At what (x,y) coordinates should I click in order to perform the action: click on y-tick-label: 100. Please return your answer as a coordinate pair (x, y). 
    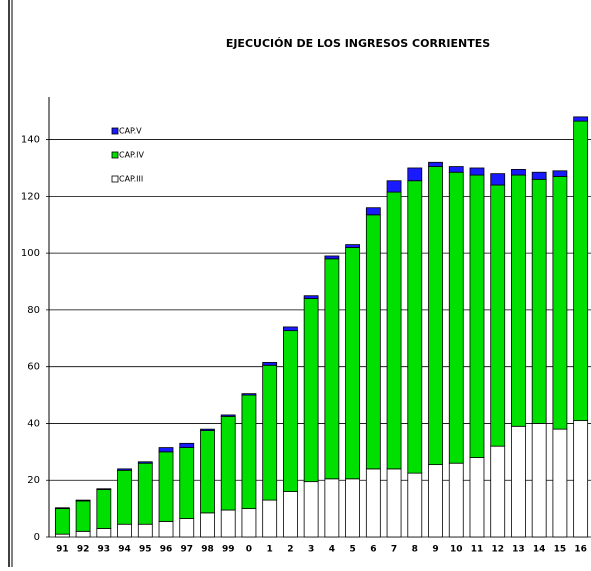
    Looking at the image, I should click on (30, 253).